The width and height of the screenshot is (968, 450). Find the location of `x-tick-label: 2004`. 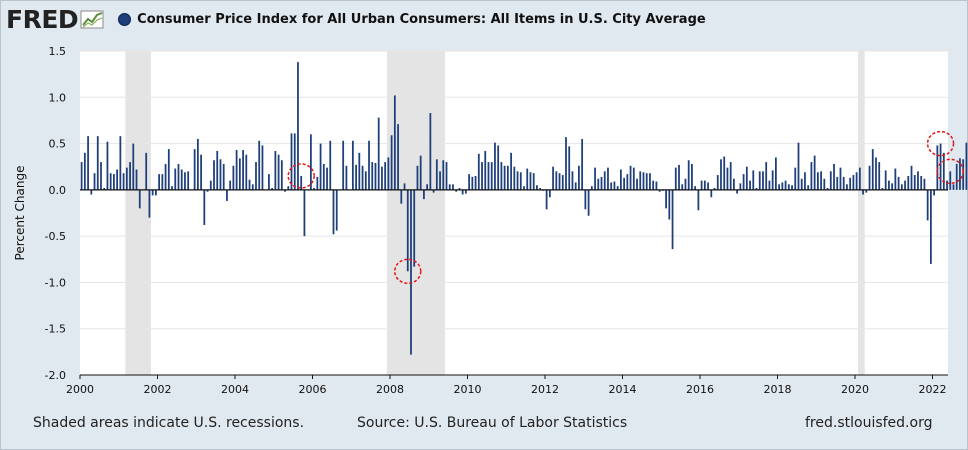

x-tick-label: 2004 is located at coordinates (235, 389).